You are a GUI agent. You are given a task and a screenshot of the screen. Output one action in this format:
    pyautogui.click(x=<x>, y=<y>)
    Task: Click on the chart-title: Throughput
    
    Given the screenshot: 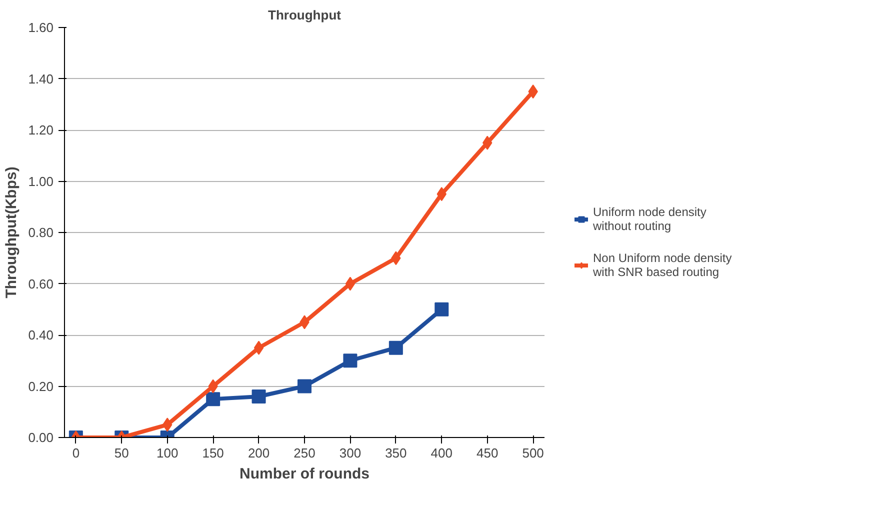 What is the action you would take?
    pyautogui.click(x=305, y=15)
    